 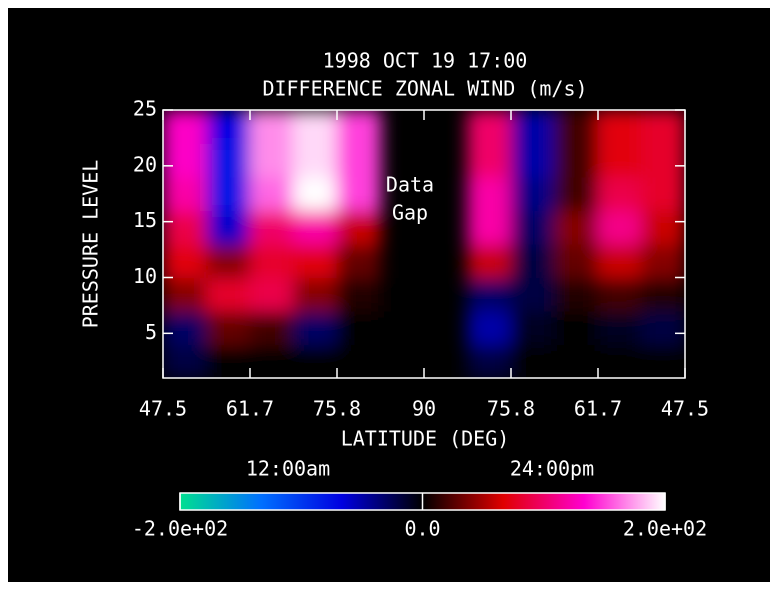 I want to click on y-tick-label: 15, so click(x=145, y=220).